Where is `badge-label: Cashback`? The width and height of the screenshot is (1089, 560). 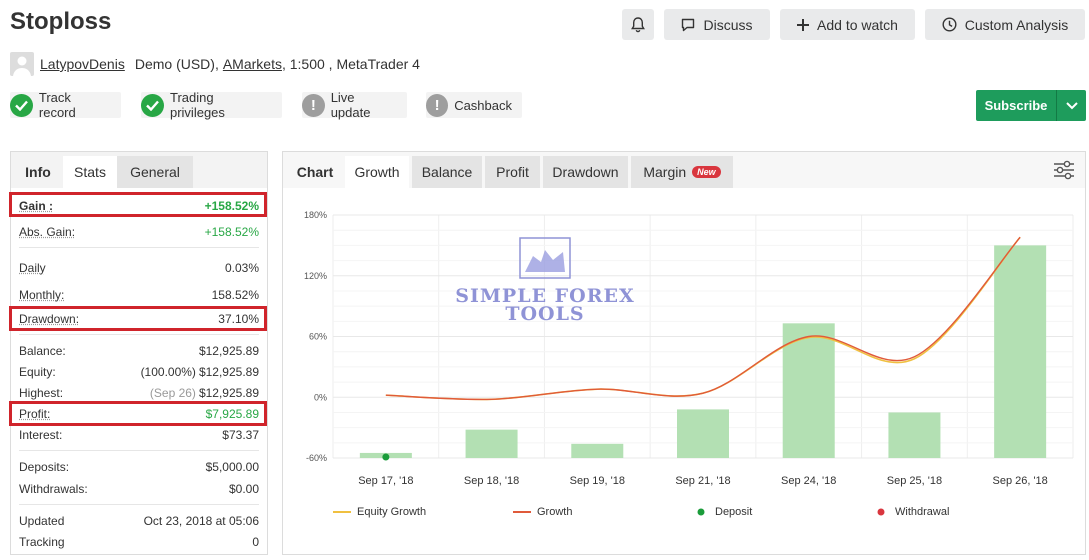 badge-label: Cashback is located at coordinates (483, 105).